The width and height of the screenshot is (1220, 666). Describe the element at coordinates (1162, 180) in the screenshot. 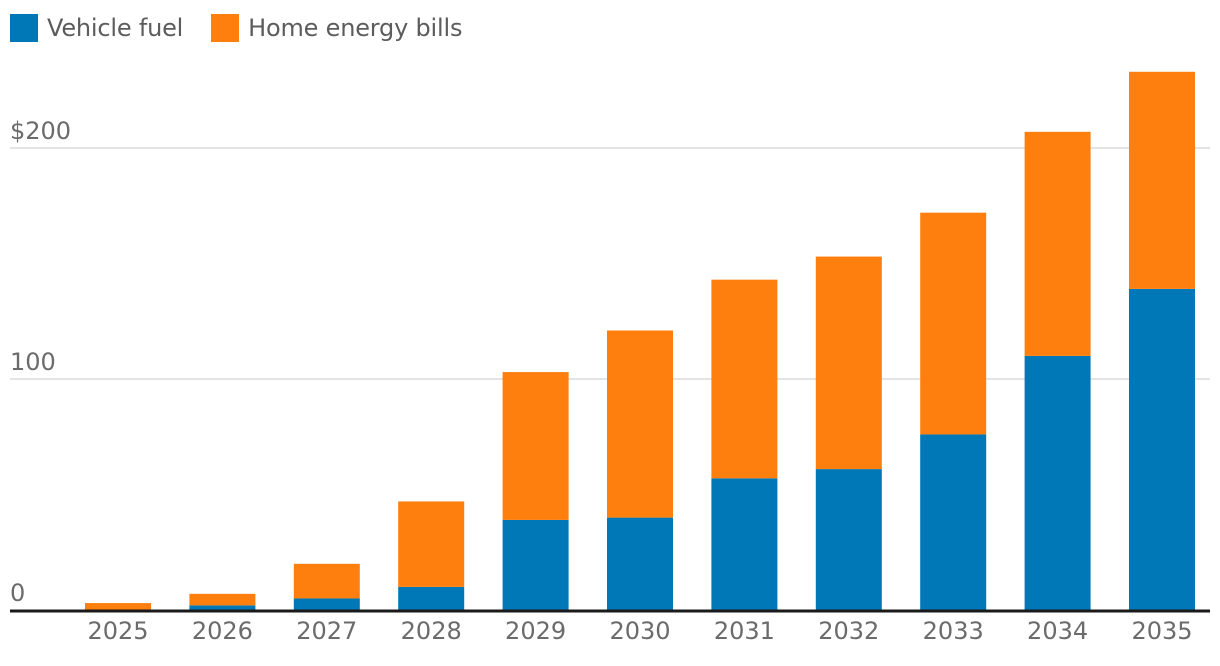

I see `bar-home-energy-bills-2035` at that location.